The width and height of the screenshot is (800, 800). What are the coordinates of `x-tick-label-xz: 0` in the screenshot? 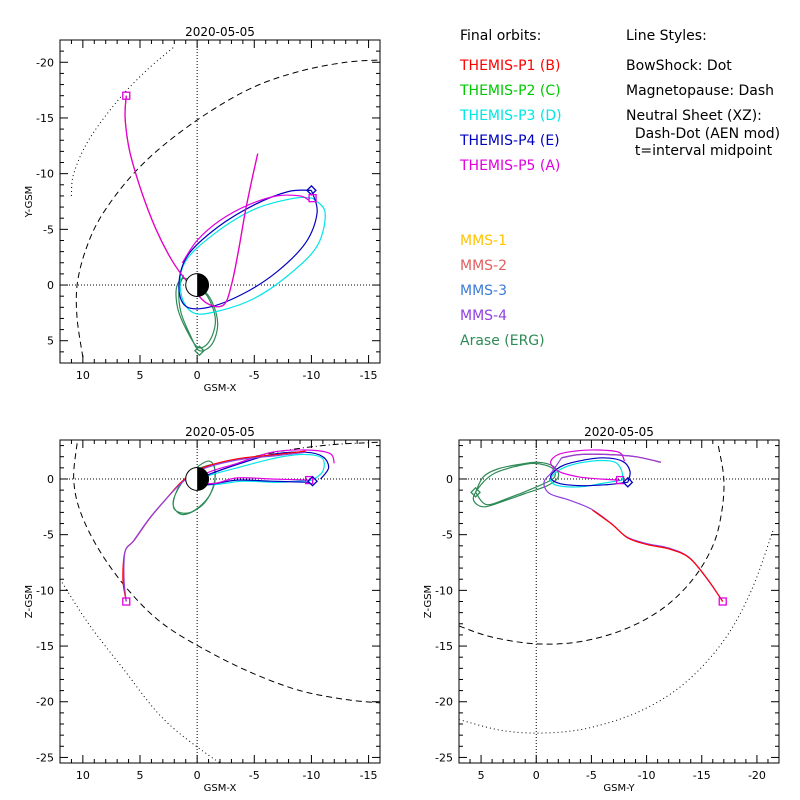 It's located at (197, 775).